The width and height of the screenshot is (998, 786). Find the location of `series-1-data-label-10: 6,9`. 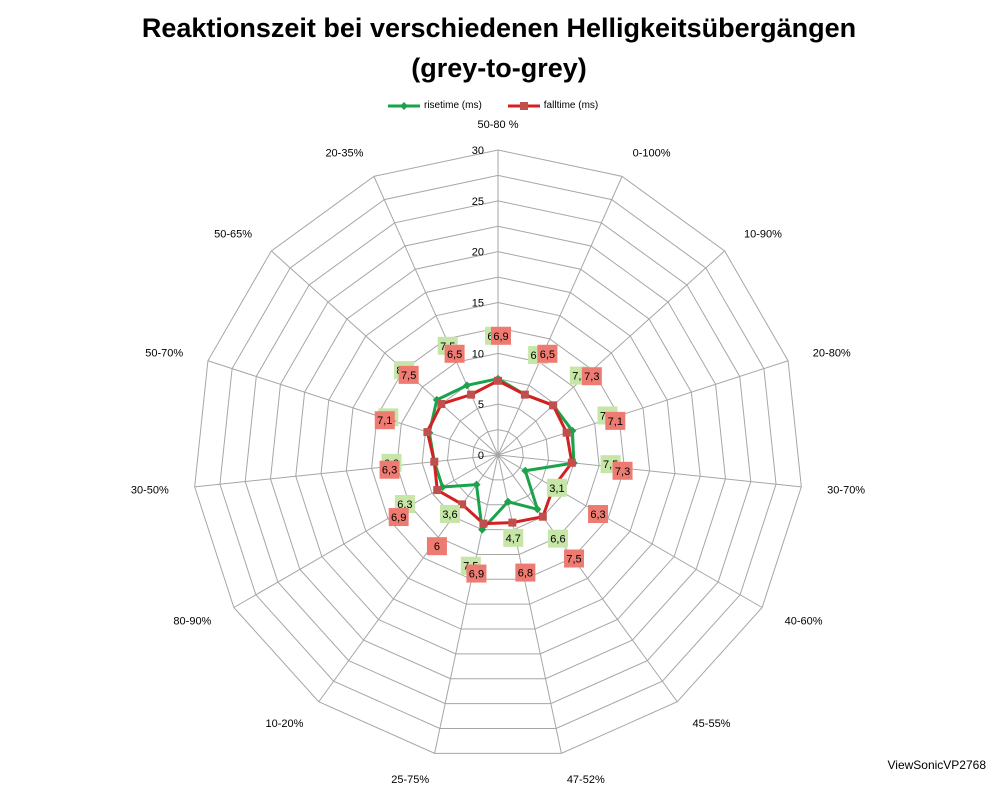

series-1-data-label-10: 6,9 is located at coordinates (398, 518).